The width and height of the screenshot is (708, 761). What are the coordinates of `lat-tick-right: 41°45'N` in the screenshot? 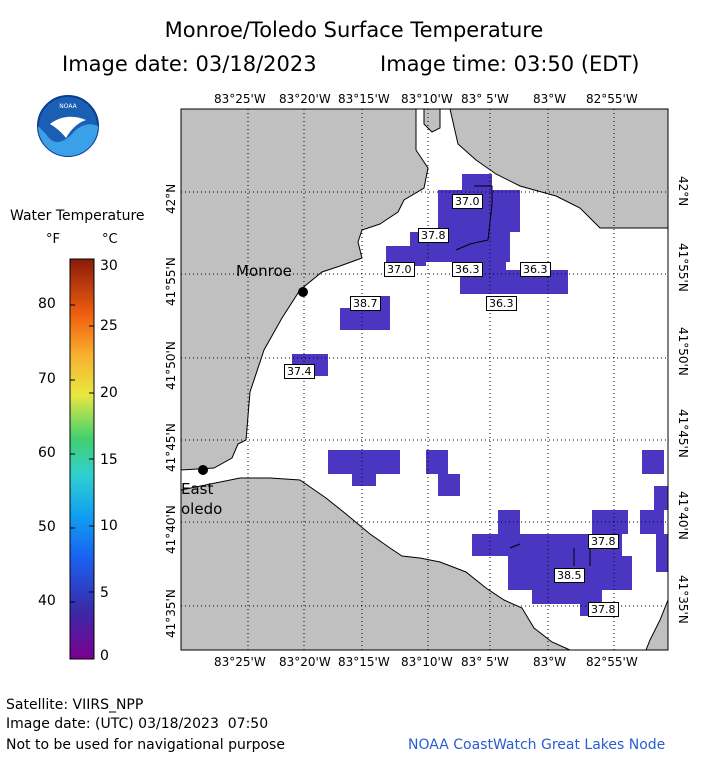 It's located at (683, 433).